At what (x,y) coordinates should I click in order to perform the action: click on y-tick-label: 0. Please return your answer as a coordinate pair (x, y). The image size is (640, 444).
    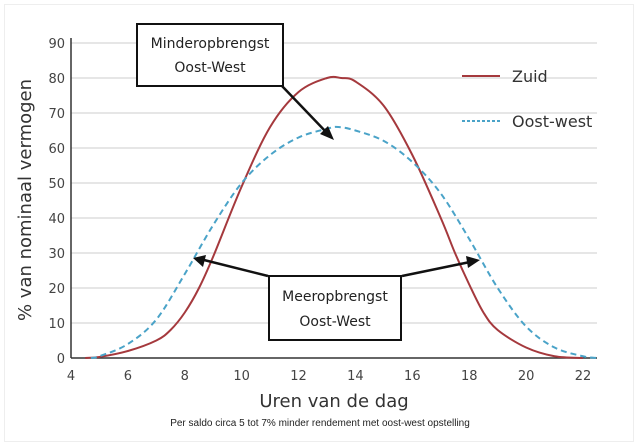
    Looking at the image, I should click on (61, 359).